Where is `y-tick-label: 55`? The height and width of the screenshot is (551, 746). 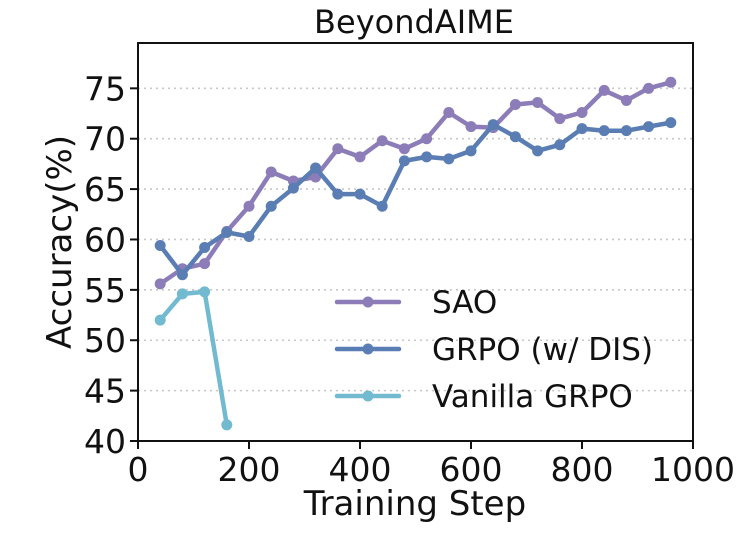 y-tick-label: 55 is located at coordinates (105, 290).